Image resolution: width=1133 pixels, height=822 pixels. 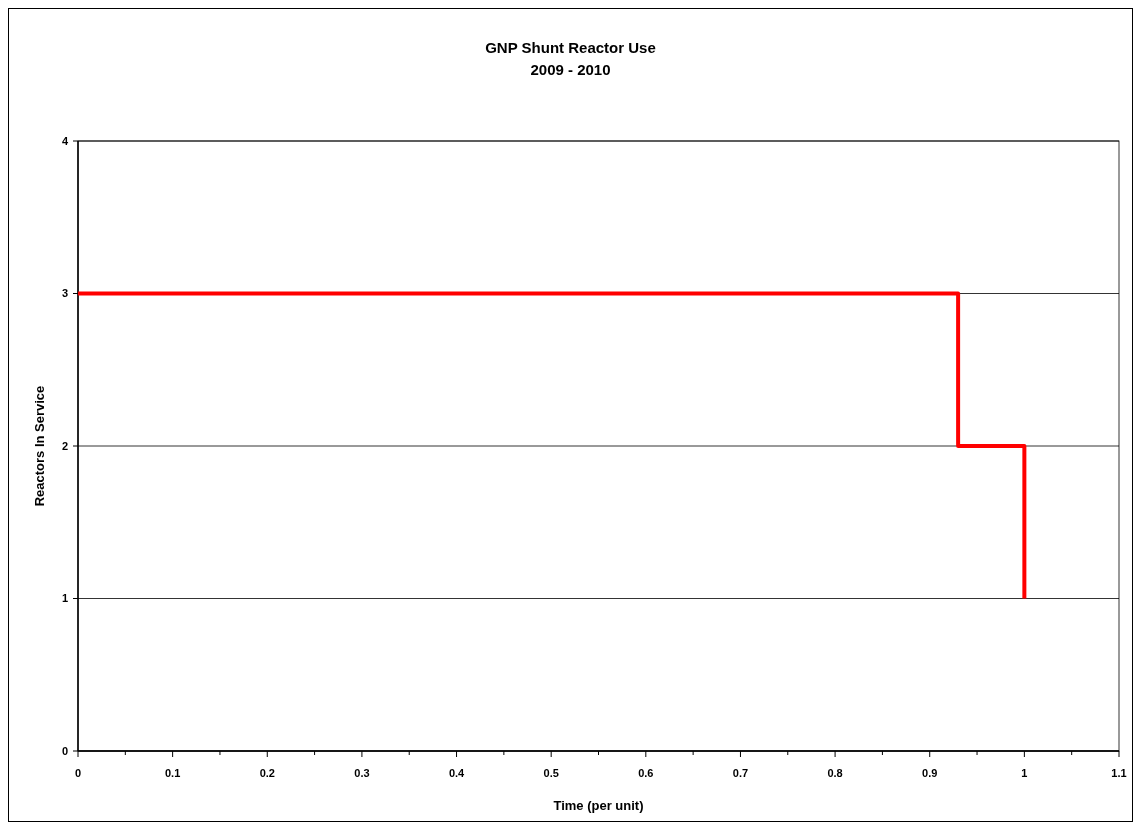 What do you see at coordinates (64, 293) in the screenshot?
I see `y-tick-label: 3` at bounding box center [64, 293].